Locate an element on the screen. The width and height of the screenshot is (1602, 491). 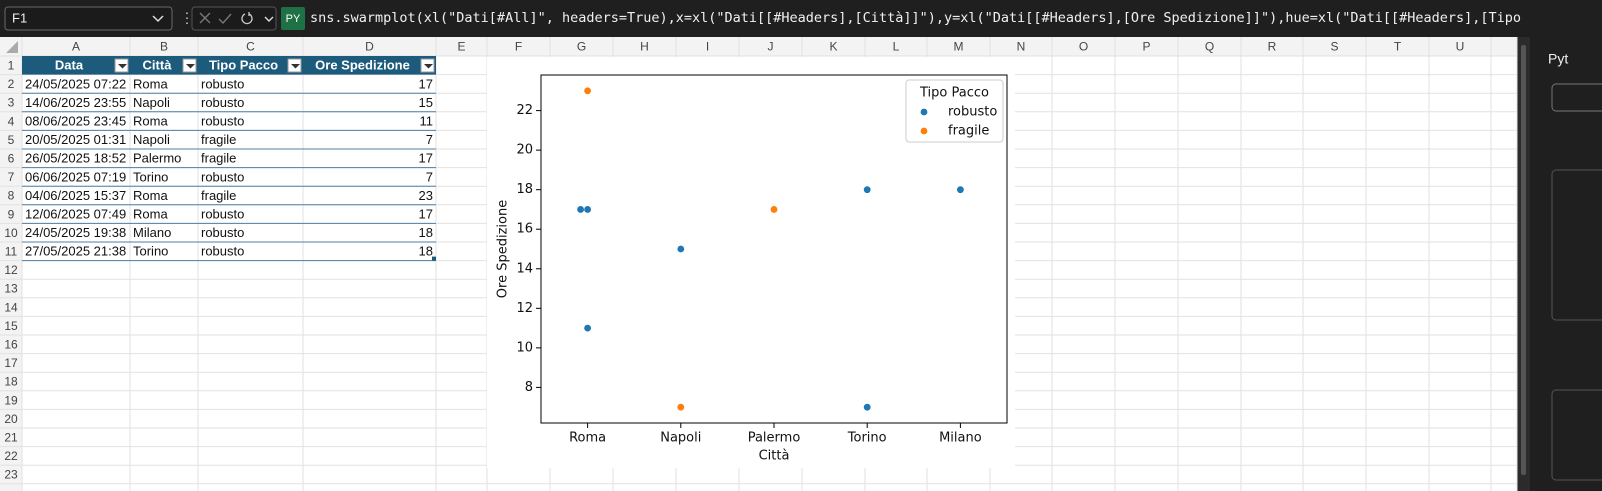
row-header: 23 is located at coordinates (11, 475).